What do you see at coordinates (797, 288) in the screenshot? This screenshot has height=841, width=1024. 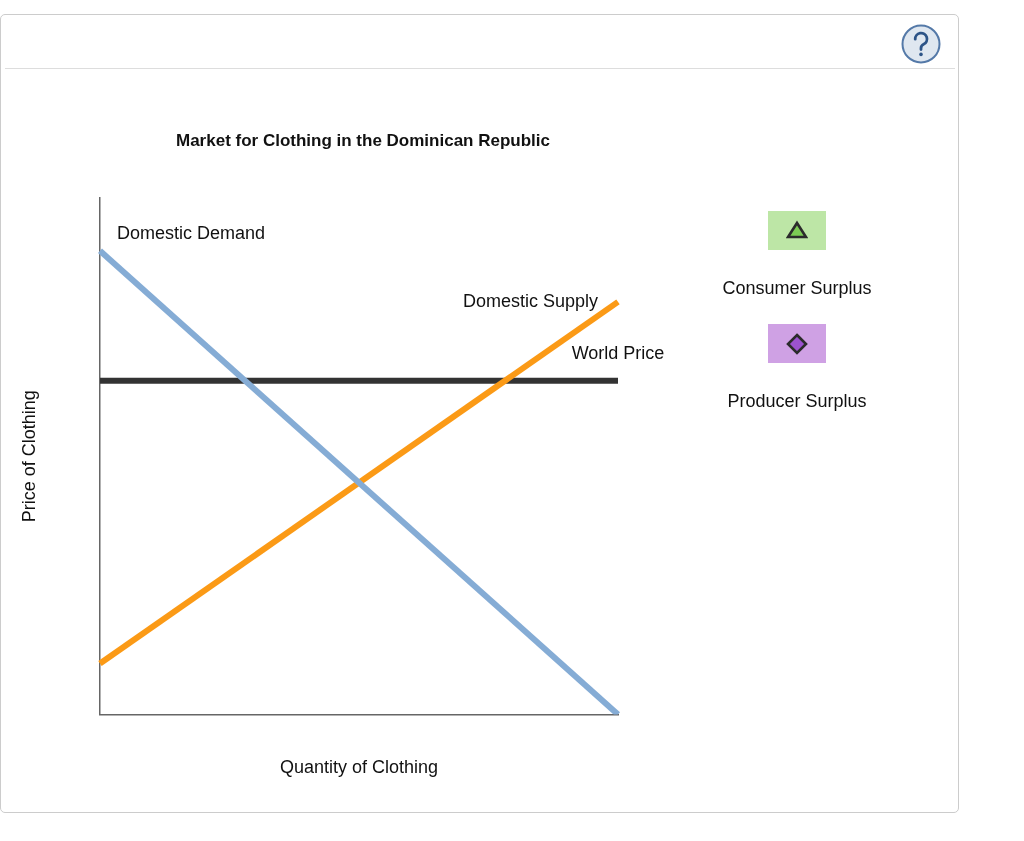 I see `annotation: Consumer Surplus` at bounding box center [797, 288].